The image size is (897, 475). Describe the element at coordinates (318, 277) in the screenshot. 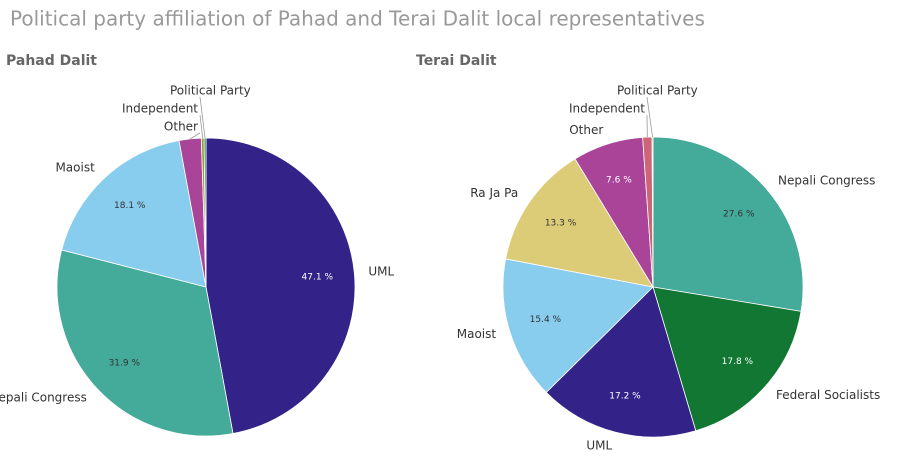

I see `value-label: 47.1 %` at that location.